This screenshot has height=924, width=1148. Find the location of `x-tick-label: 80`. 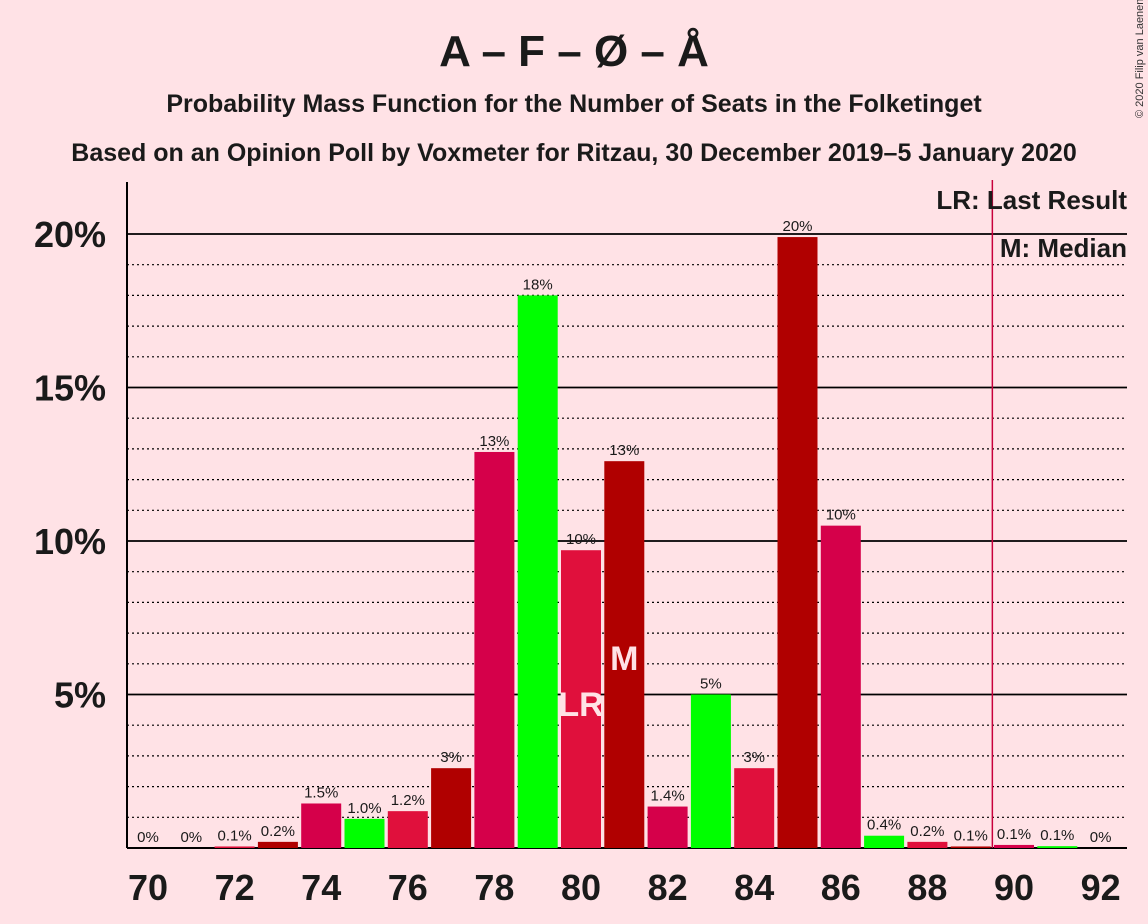

x-tick-label: 80 is located at coordinates (581, 887).